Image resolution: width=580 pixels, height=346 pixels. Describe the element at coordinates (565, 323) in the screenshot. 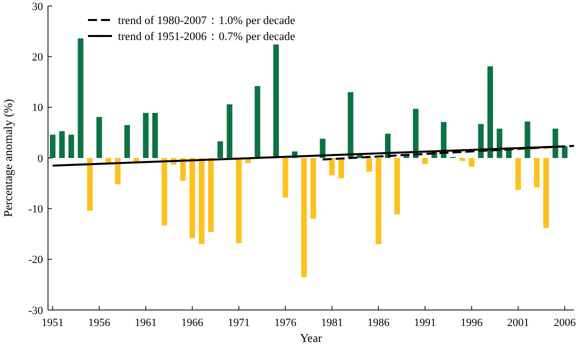

I see `x-tick-label: 2006` at that location.